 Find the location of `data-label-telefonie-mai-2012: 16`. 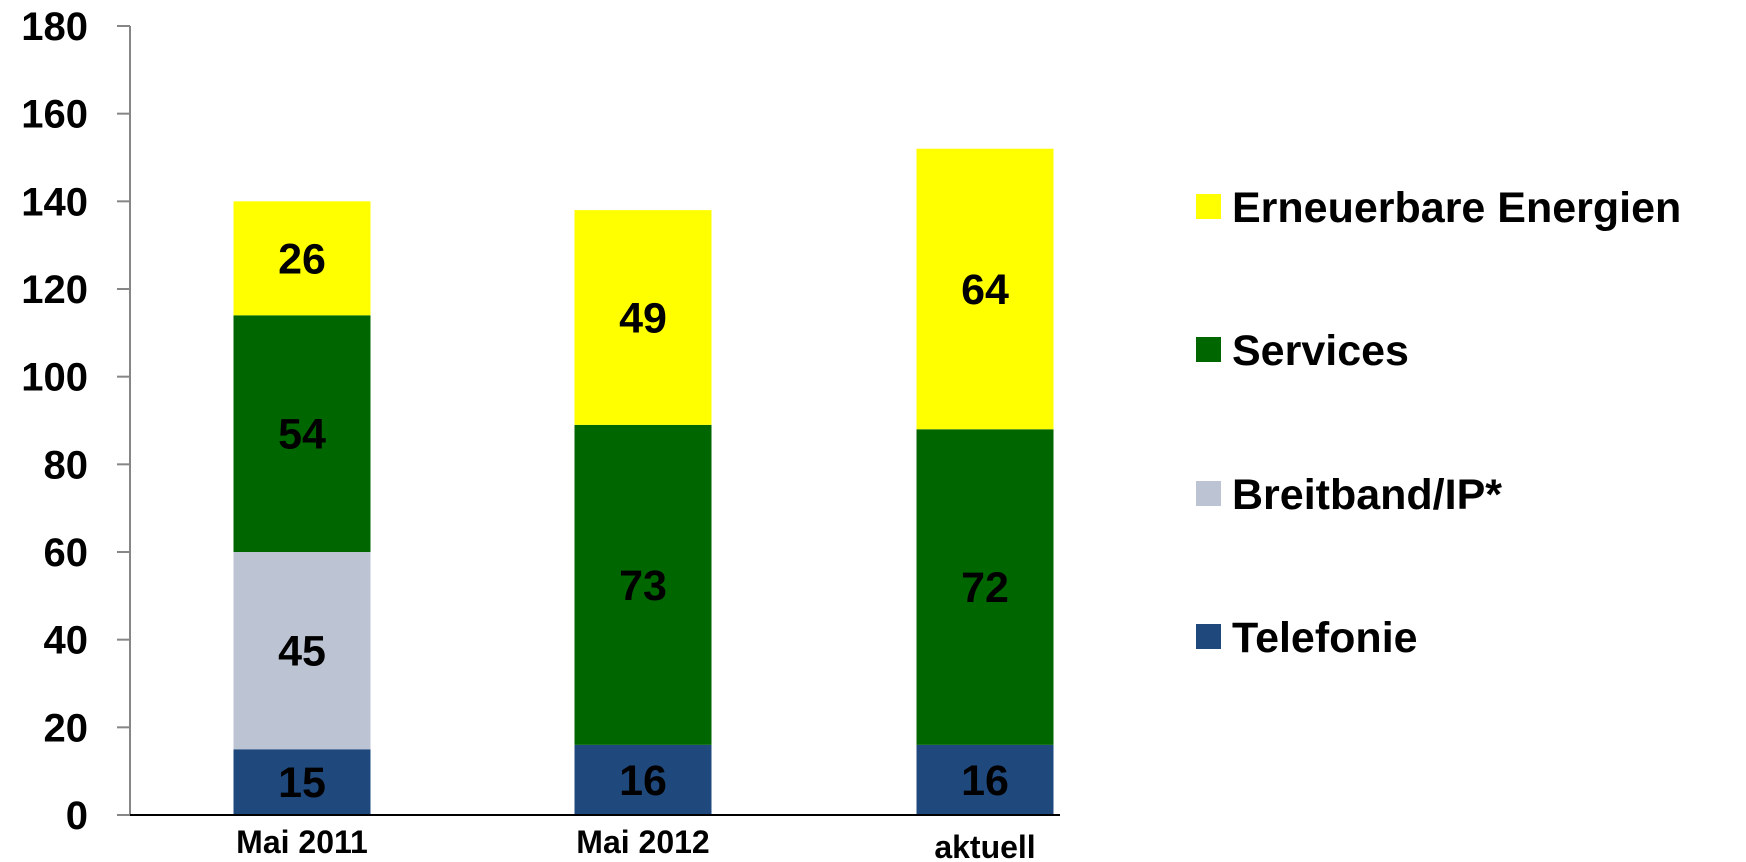

data-label-telefonie-mai-2012: 16 is located at coordinates (643, 781).